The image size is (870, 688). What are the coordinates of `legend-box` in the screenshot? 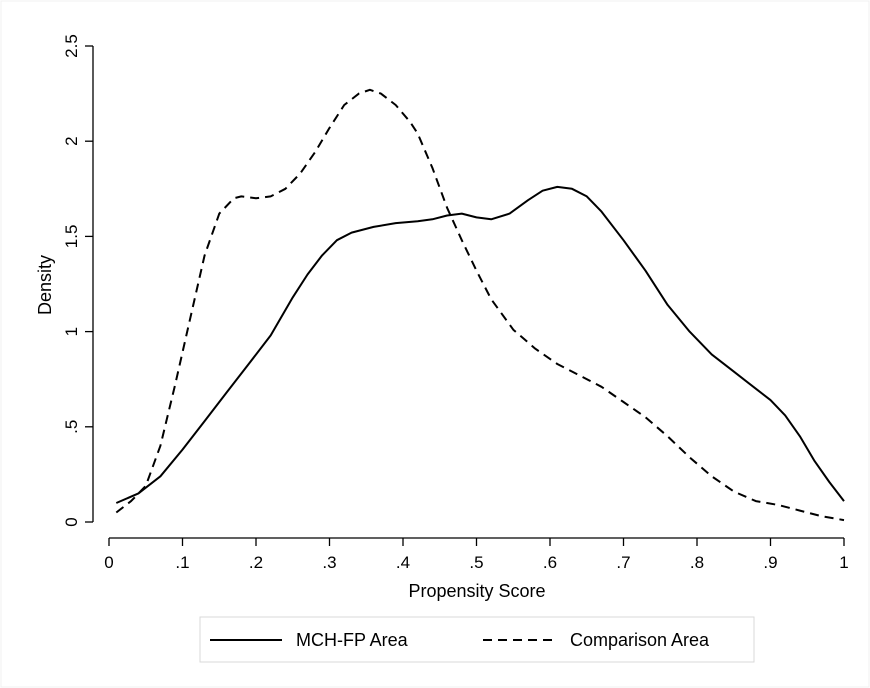 It's located at (477, 639).